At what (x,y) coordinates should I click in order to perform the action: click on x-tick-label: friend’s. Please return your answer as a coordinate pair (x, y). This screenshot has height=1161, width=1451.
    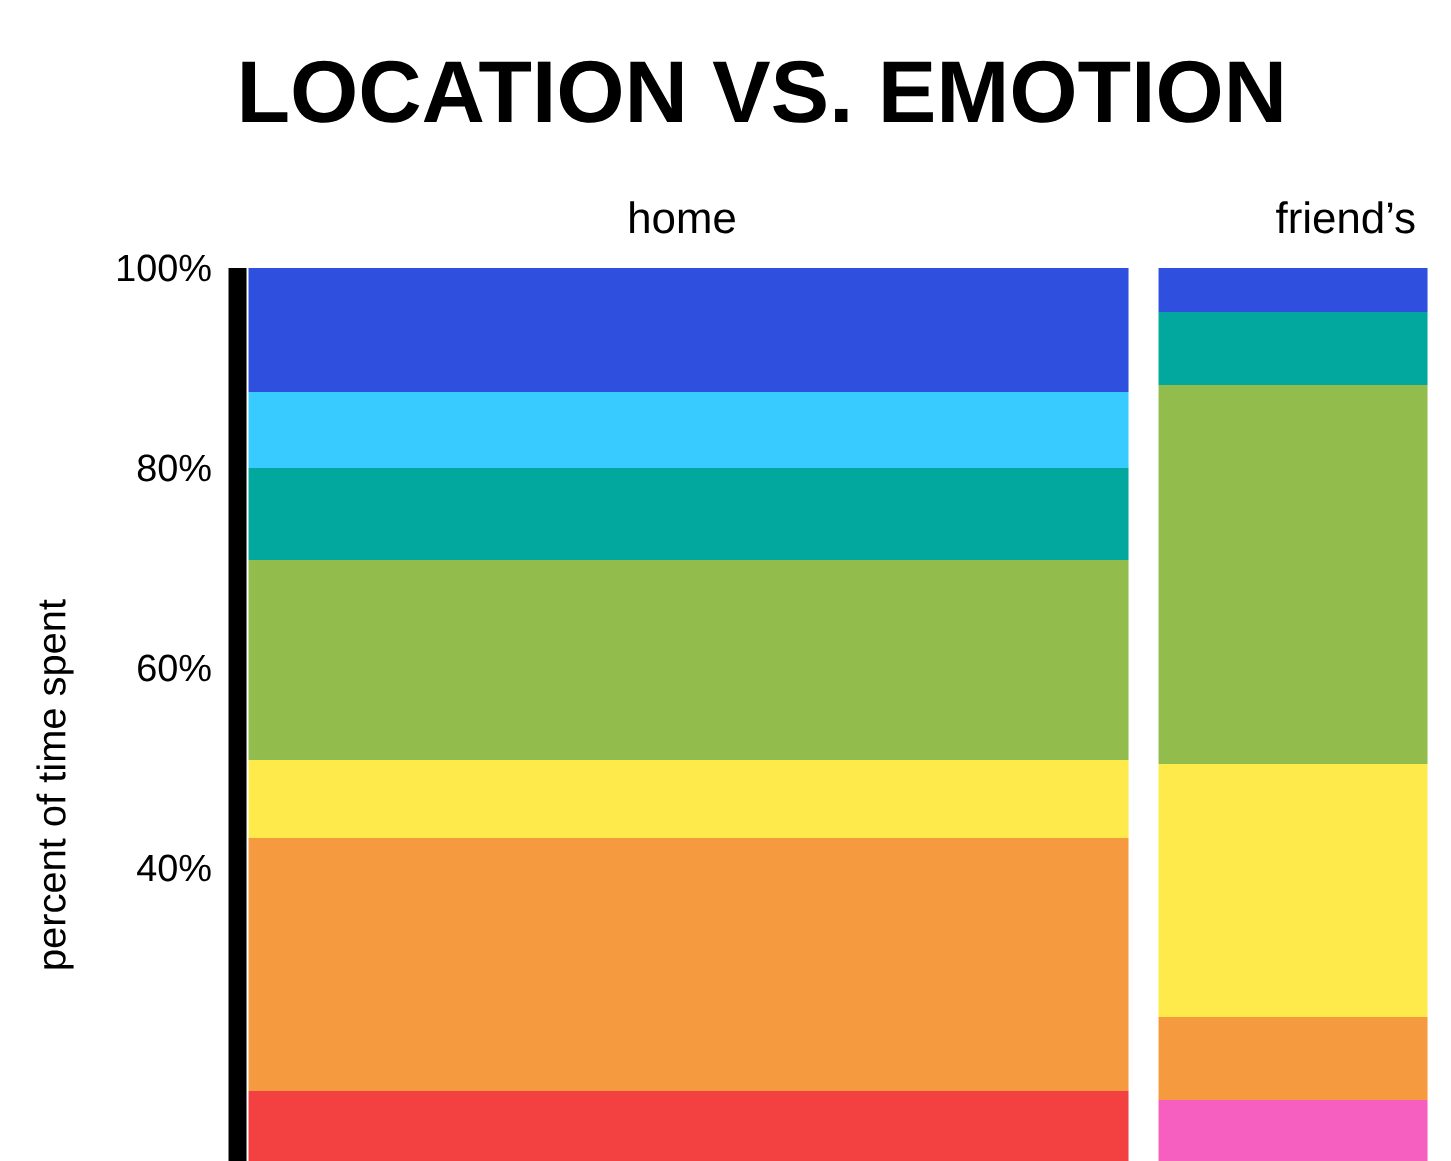
    Looking at the image, I should click on (1345, 217).